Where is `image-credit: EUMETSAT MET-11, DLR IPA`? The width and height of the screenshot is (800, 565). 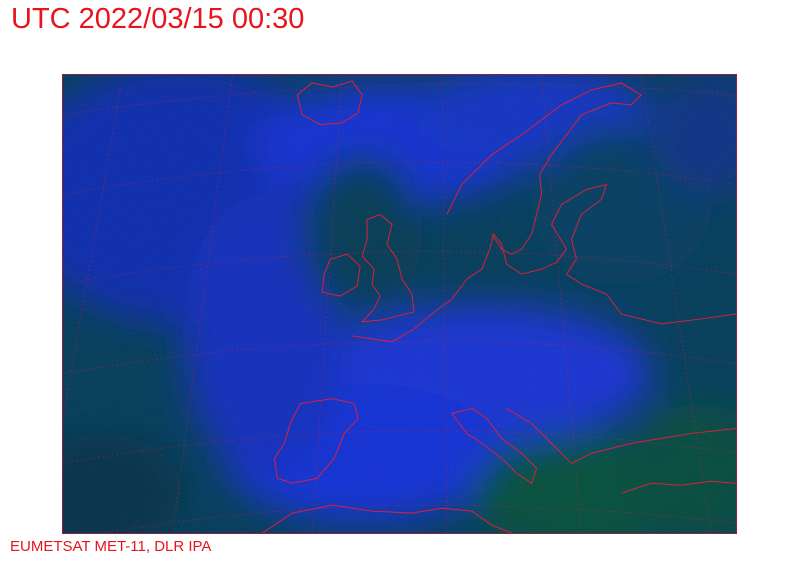 image-credit: EUMETSAT MET-11, DLR IPA is located at coordinates (111, 546).